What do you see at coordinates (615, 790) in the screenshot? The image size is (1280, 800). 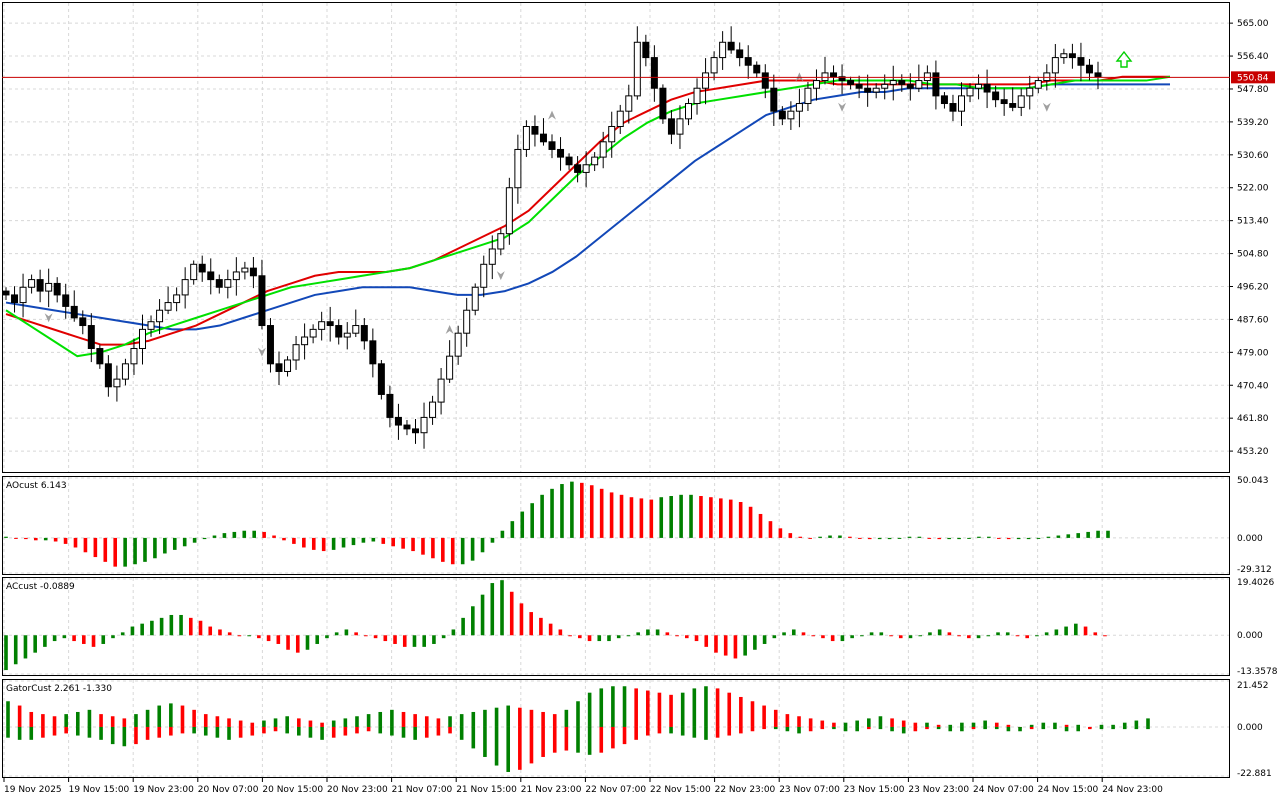 I see `time-tick-label: 22 Nov 07:00` at bounding box center [615, 790].